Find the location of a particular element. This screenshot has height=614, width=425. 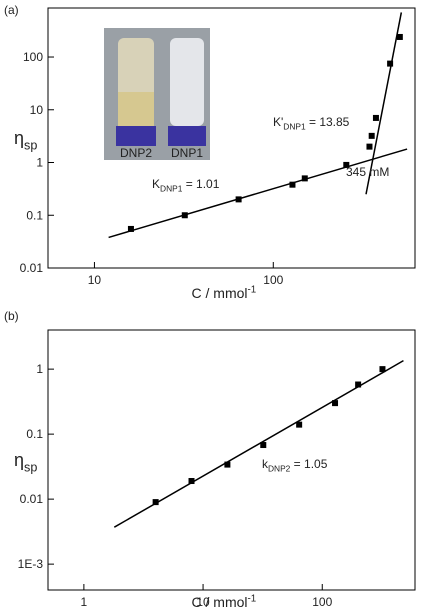

rich-label: K'DNP1 = 13.85 is located at coordinates (311, 123).